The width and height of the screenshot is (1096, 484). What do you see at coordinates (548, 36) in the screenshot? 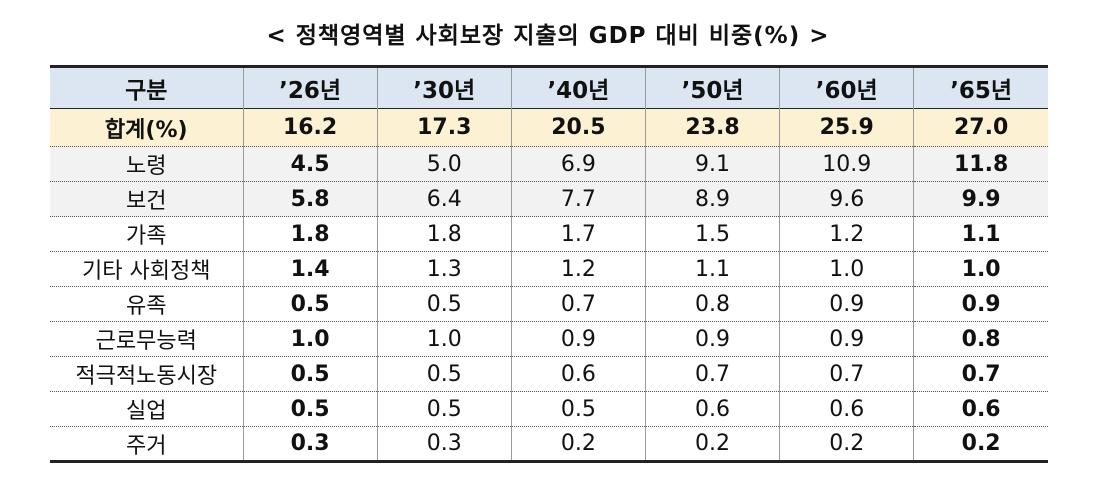
I see `table-title: < 정책영역별 사회보장 지출의 GDP 대비 비중(%) >` at bounding box center [548, 36].